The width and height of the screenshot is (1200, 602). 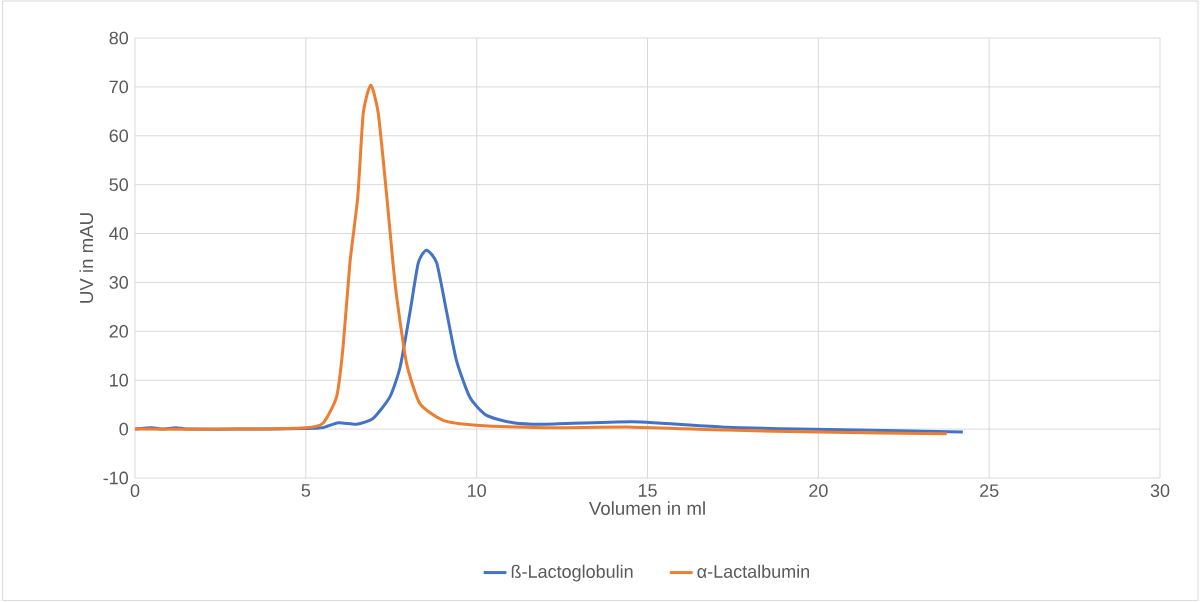 I want to click on y-tick-label: 80, so click(x=119, y=38).